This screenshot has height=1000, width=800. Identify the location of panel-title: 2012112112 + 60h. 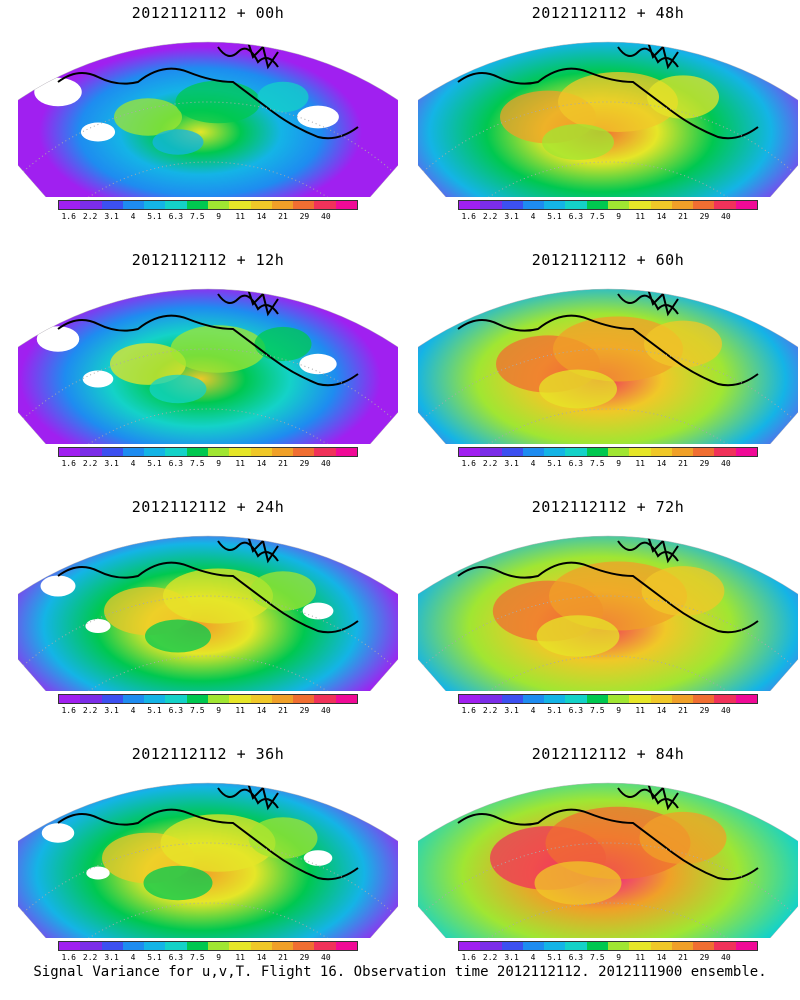
(608, 260).